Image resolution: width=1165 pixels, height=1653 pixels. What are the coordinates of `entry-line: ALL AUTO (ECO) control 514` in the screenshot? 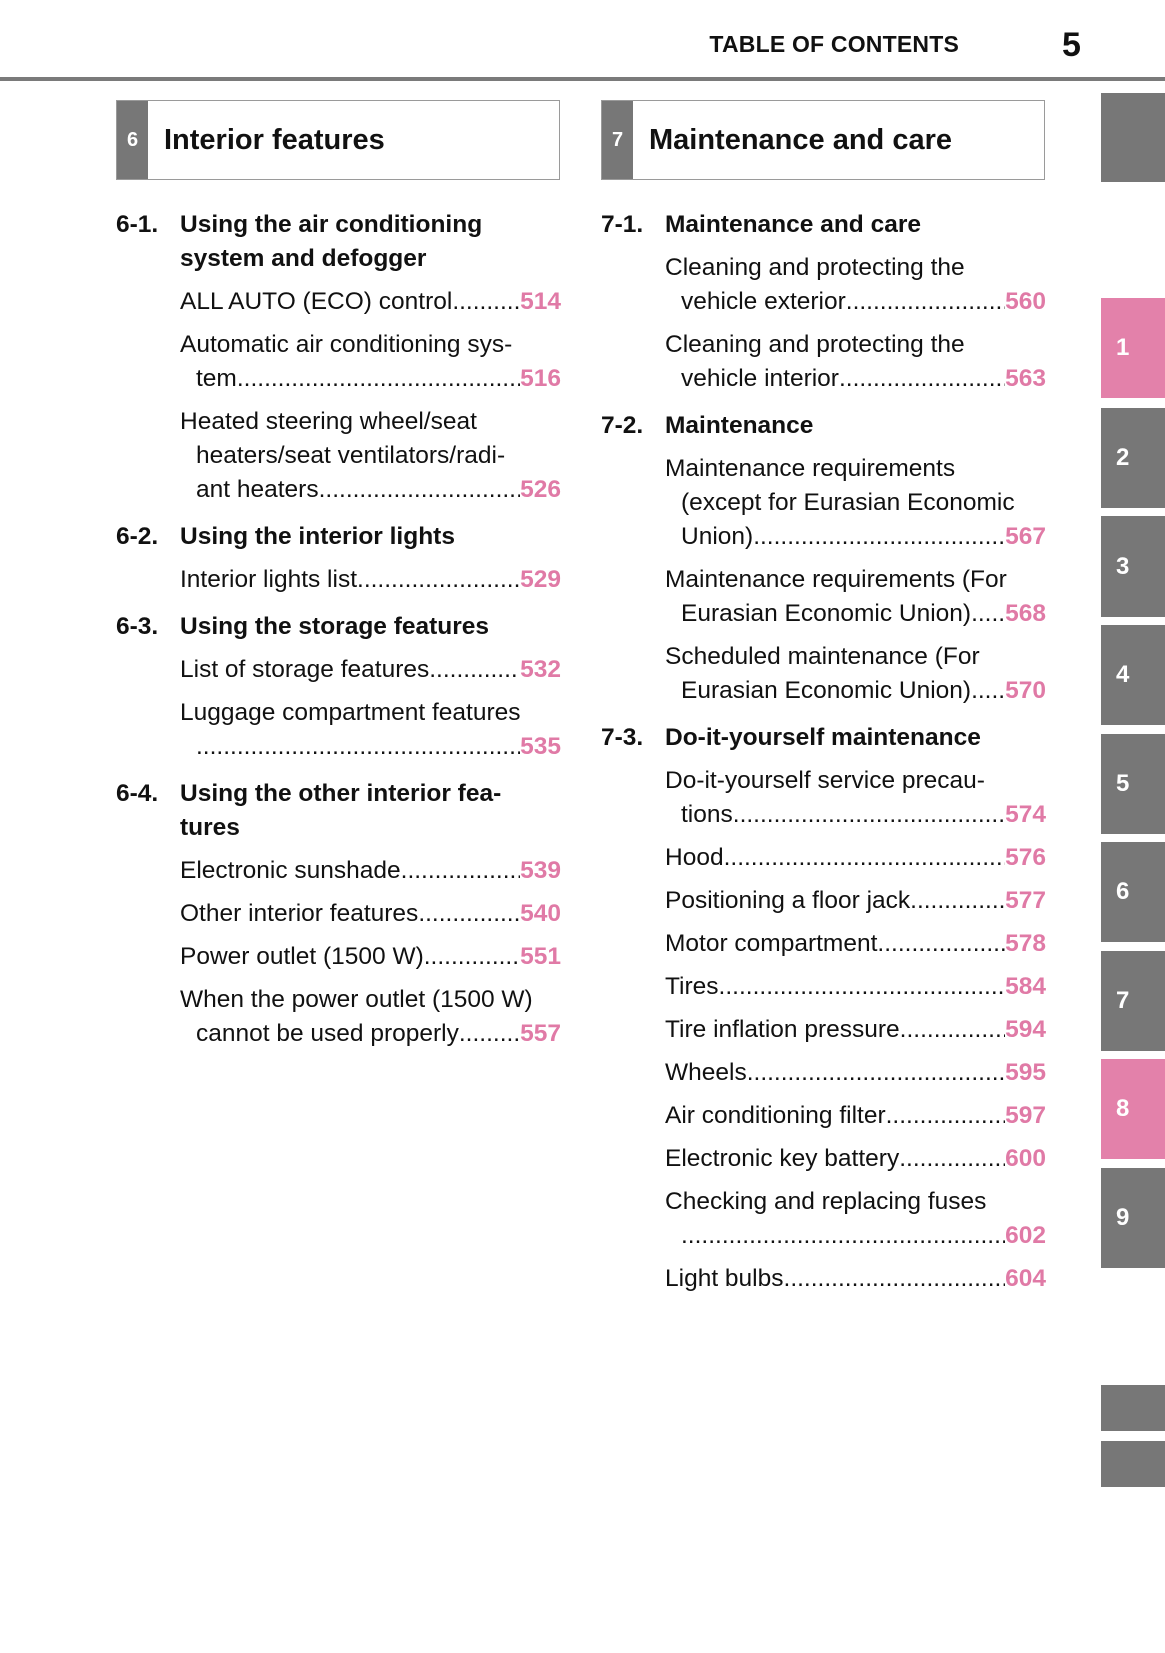 It's located at (370, 302).